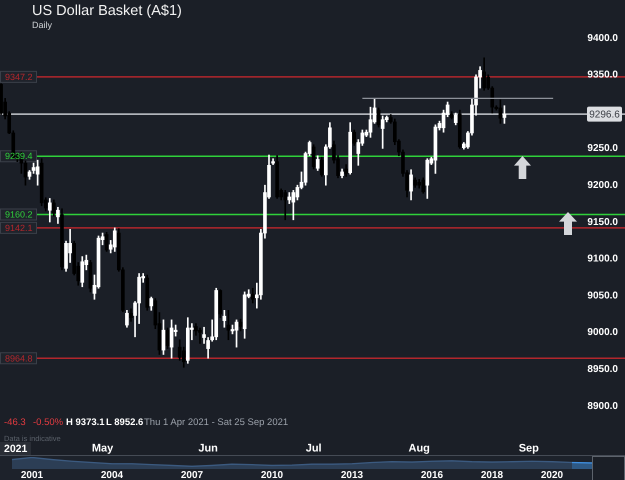  Describe the element at coordinates (602, 185) in the screenshot. I see `y-tick-label: 9200.0` at that location.